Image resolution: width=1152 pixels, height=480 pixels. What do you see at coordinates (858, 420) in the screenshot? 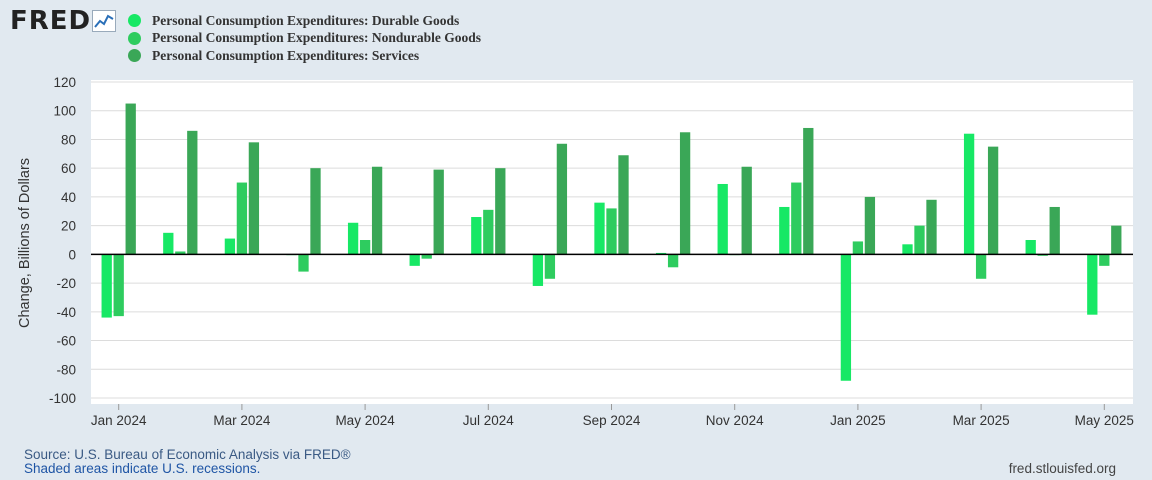
I see `x-tick-label: Jan 2025` at bounding box center [858, 420].